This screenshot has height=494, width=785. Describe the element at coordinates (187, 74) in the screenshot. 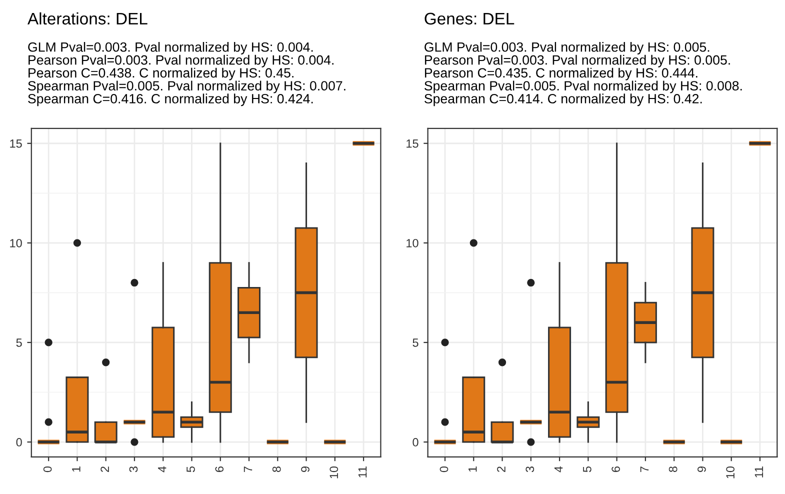

I see `chart-subtitle: GLM Pval=0.003. Pval normalized by HS: 0.004. Pearson Pval=0.003. Pval normalized by HS: 0.004. Pearson C=0.438. C normalized by HS: 0.45. Spearman Pval=0.005. Pval normalized by HS: 0.007. Spearman C=0.416. C normalized by HS: 0.424.` at that location.